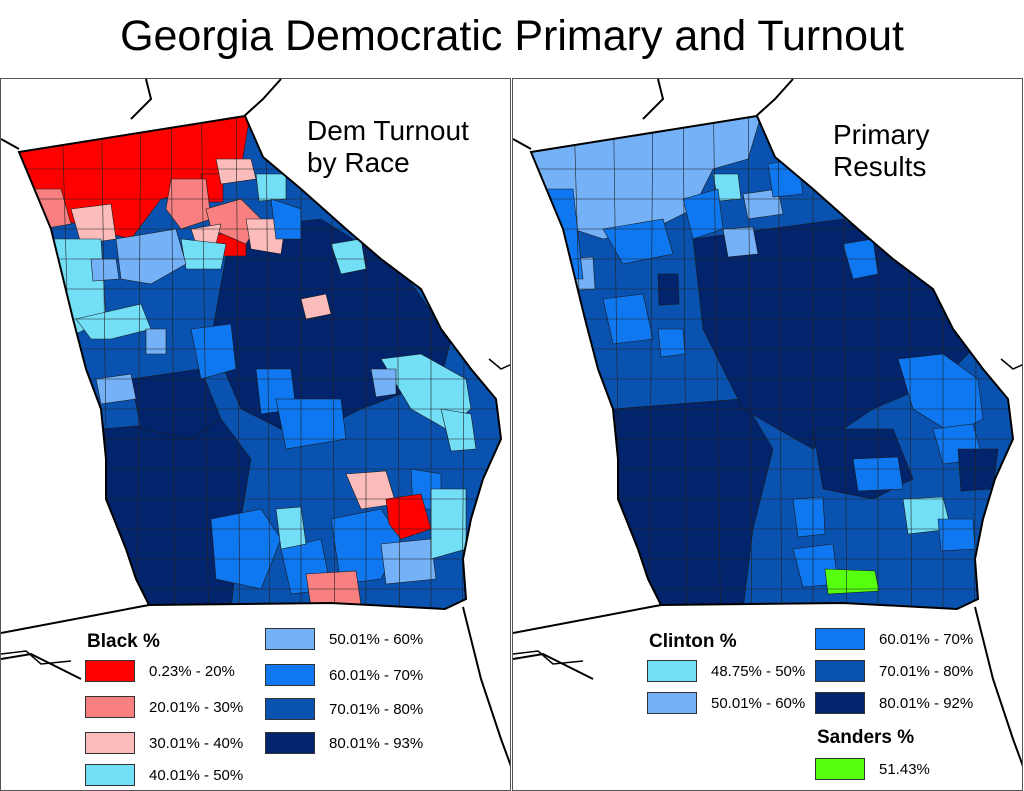 The image size is (1024, 791). I want to click on legend-item-black-2: 30.01% - 40%, so click(164, 743).